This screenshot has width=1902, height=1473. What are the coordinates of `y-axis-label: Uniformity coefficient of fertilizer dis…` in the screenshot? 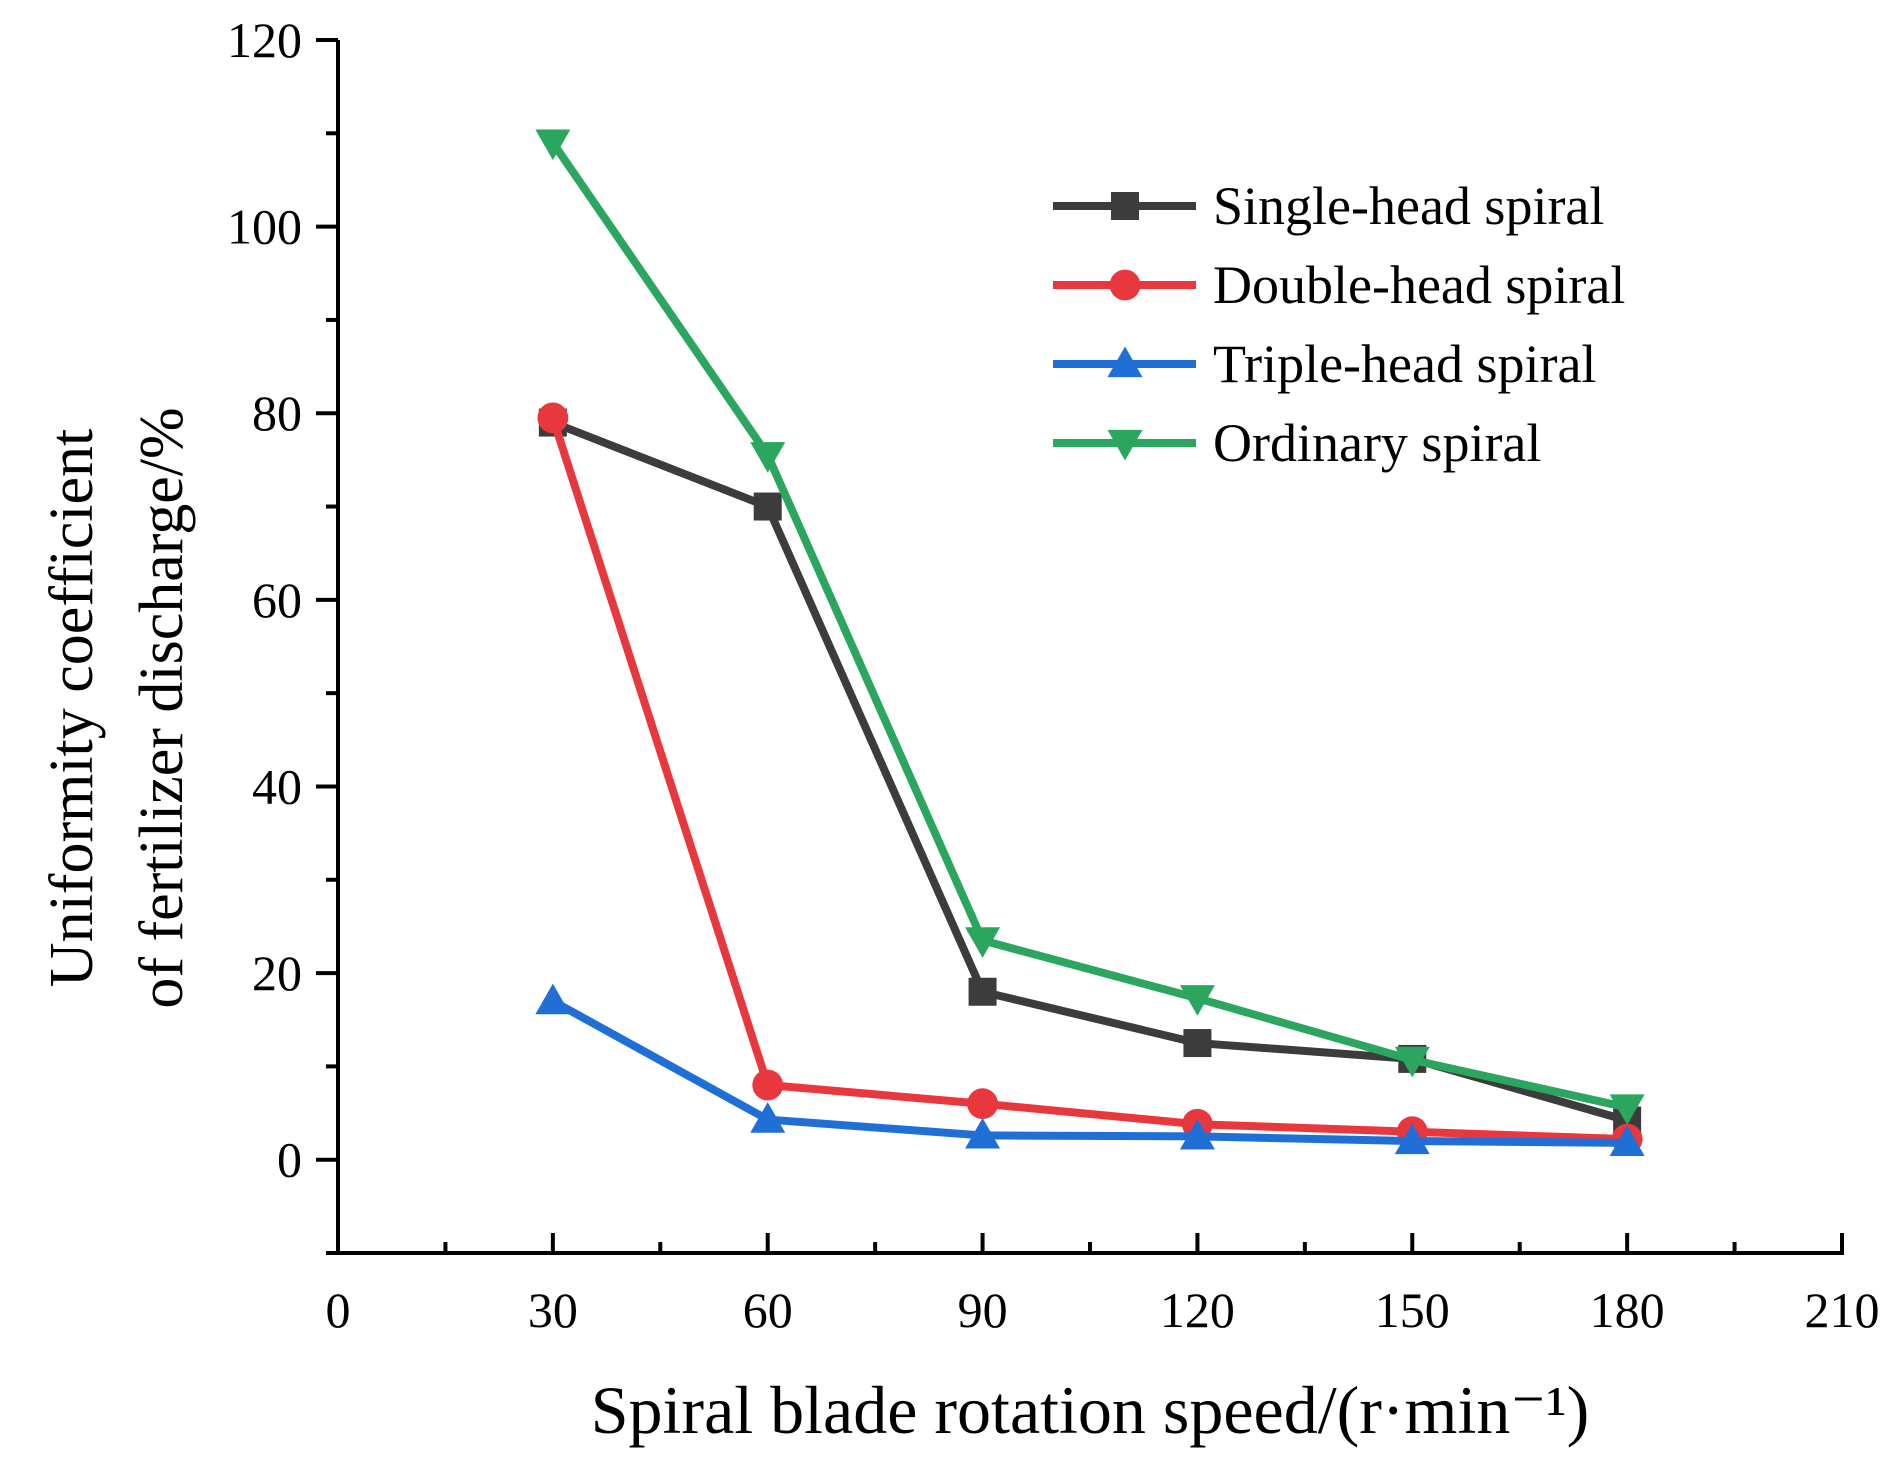 It's located at (117, 707).